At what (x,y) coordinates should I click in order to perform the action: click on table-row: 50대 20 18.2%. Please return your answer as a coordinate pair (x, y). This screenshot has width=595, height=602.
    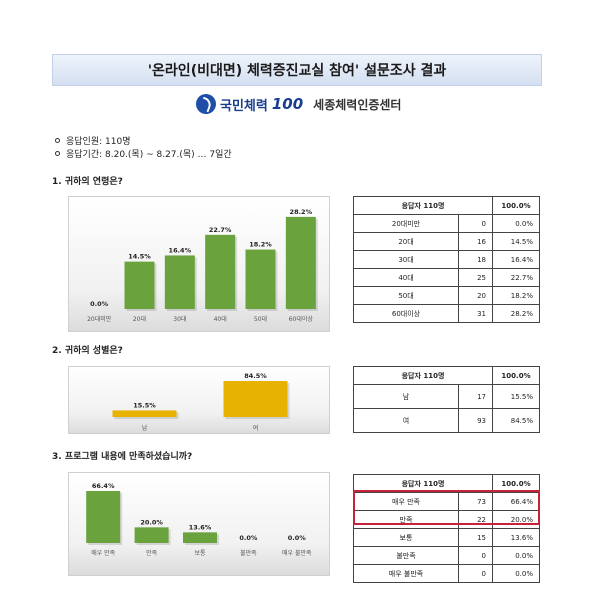
    Looking at the image, I should click on (446, 295).